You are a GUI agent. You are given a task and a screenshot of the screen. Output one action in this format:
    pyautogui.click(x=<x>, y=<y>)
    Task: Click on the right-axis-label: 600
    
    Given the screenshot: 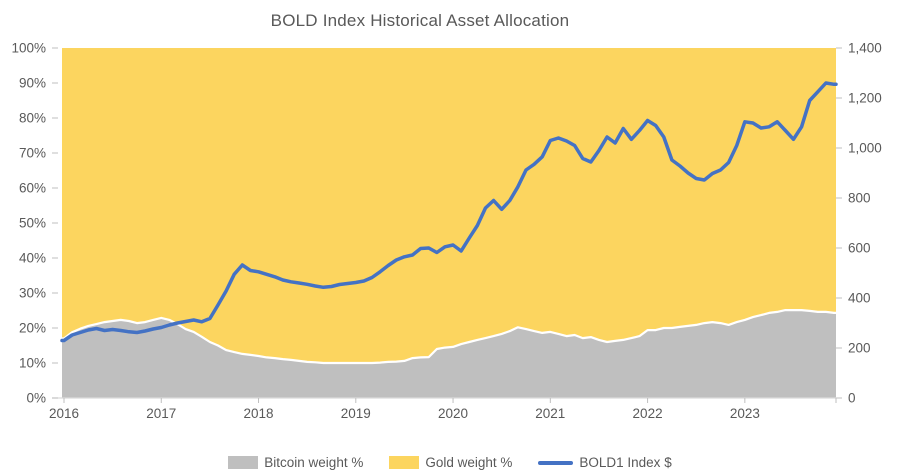 What is the action you would take?
    pyautogui.click(x=859, y=248)
    